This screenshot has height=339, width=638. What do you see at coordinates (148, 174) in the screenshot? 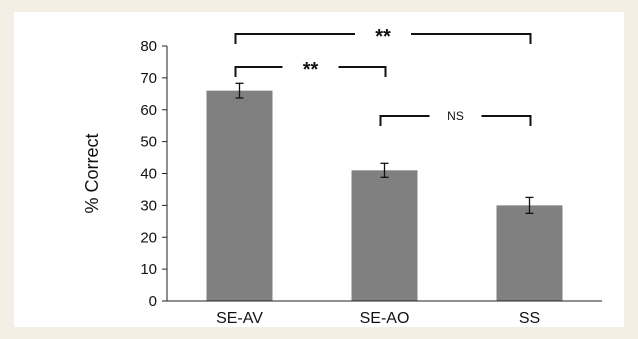
I see `y-tick-label: 40` at bounding box center [148, 174].